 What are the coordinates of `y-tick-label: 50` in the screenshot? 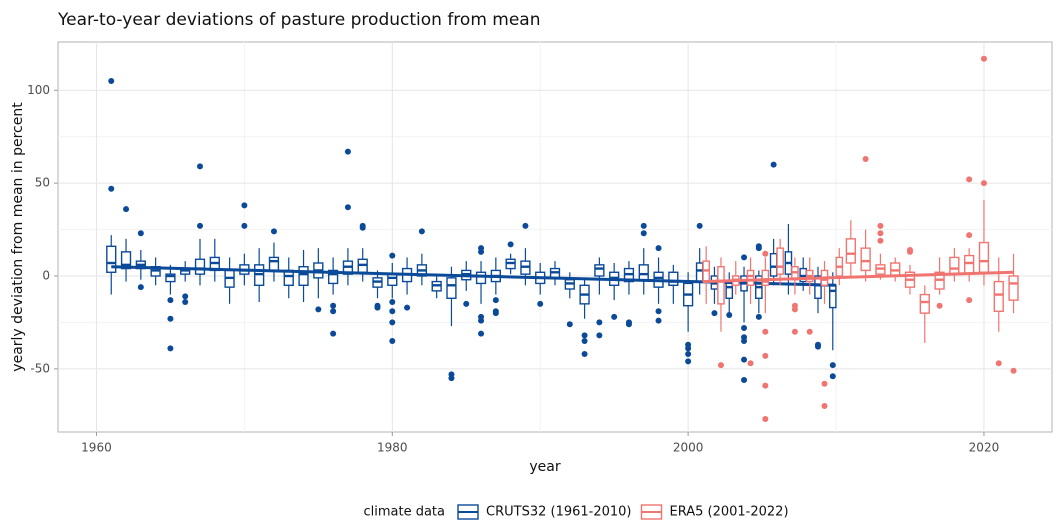 It's located at (42, 183).